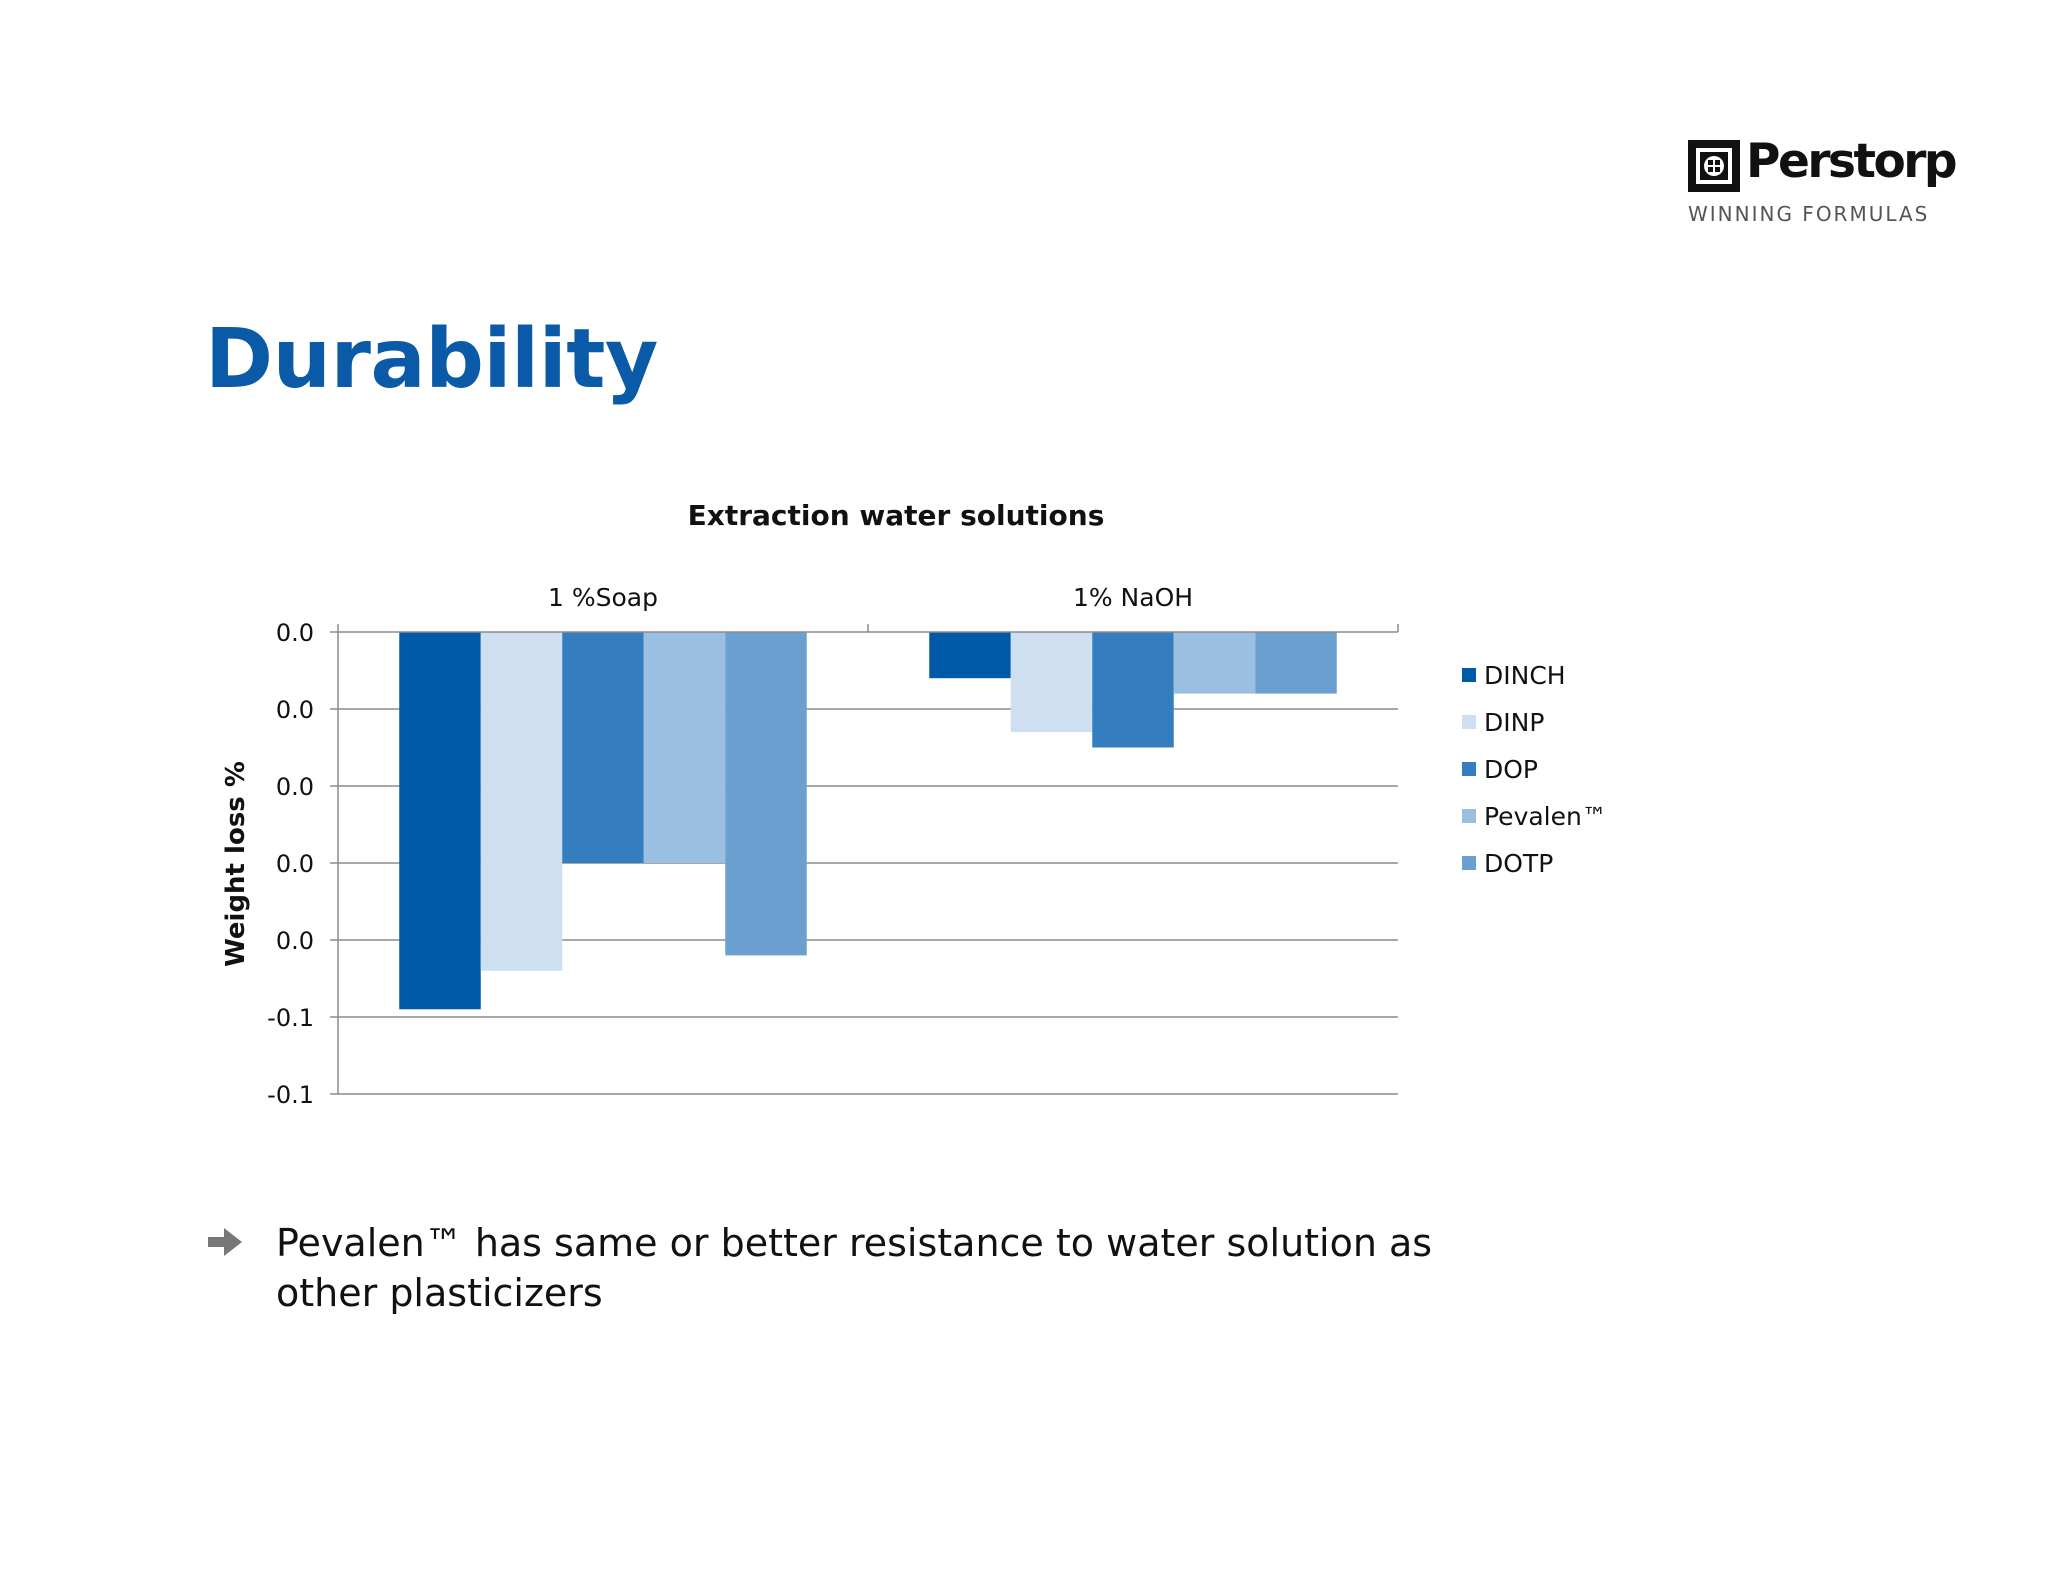  I want to click on perstorp-logo: Perstorp WINNING FORMULAS, so click(1823, 181).